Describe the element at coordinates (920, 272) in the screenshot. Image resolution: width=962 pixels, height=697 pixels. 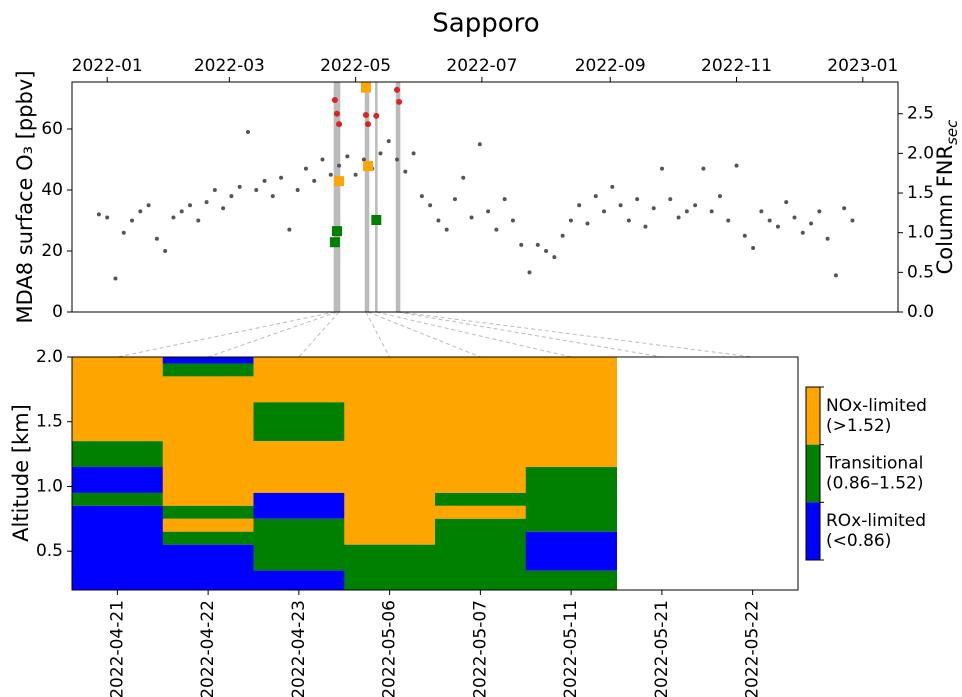
I see `y2-tick-label: 0.5` at that location.